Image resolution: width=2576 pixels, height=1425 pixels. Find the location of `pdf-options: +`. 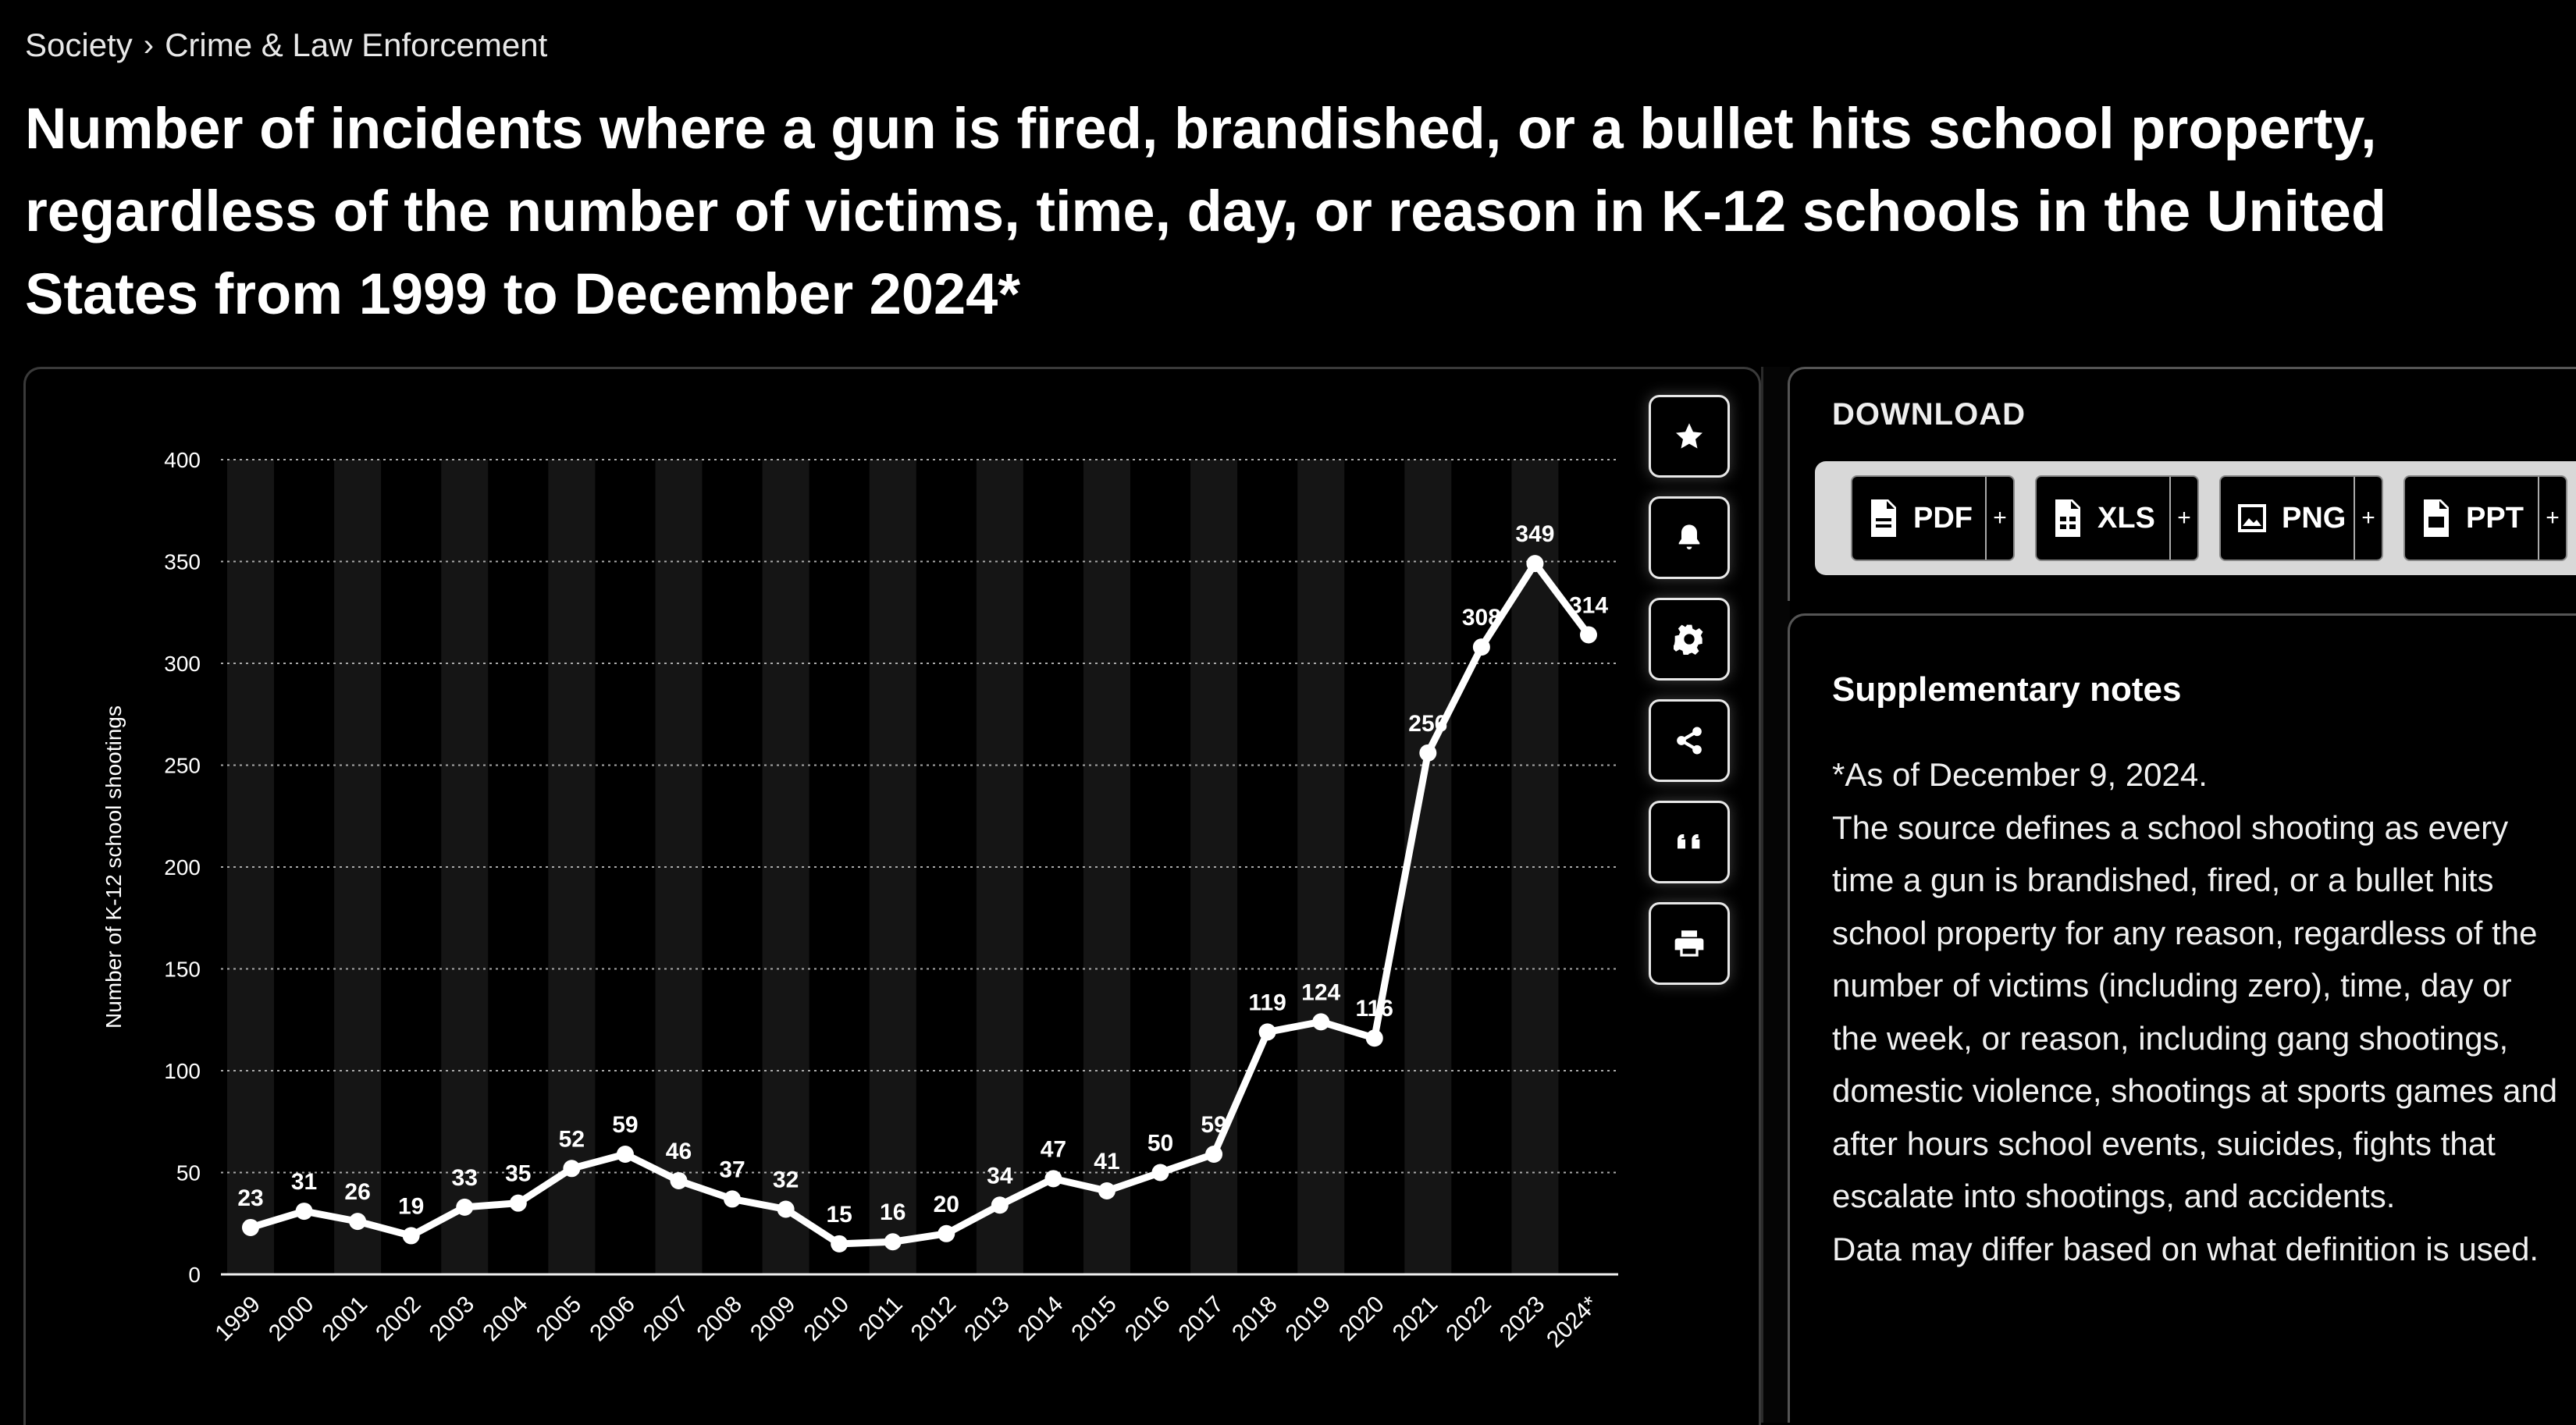

pdf-options: + is located at coordinates (1999, 518).